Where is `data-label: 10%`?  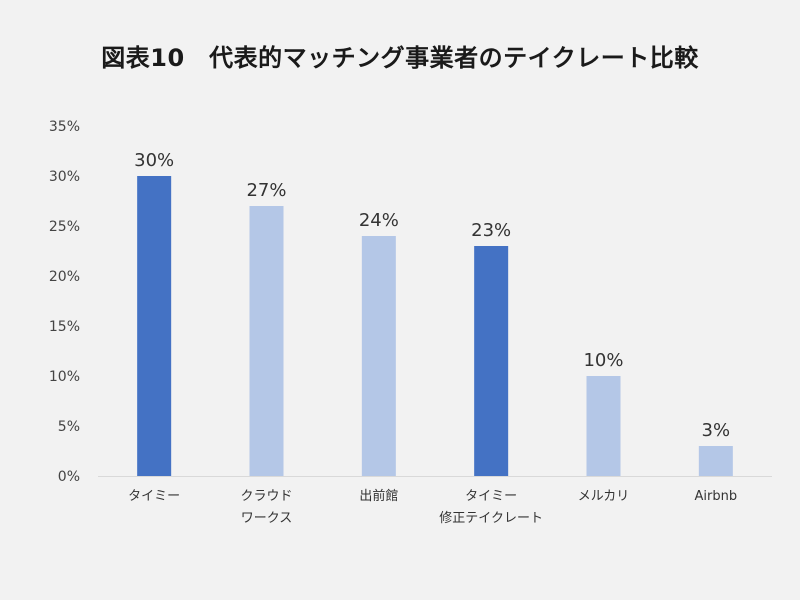
data-label: 10% is located at coordinates (603, 360).